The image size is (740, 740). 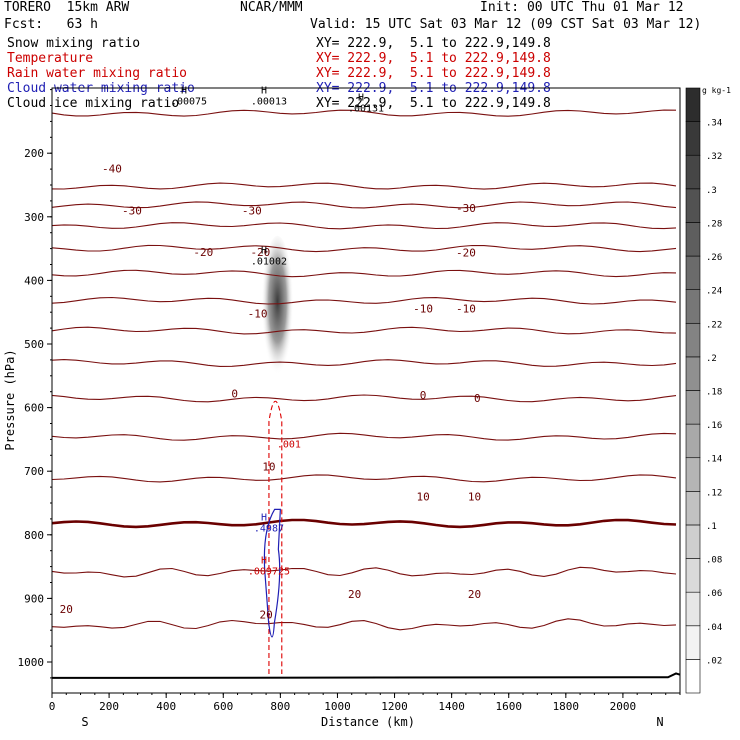 I want to click on terrain-line, so click(x=366, y=675).